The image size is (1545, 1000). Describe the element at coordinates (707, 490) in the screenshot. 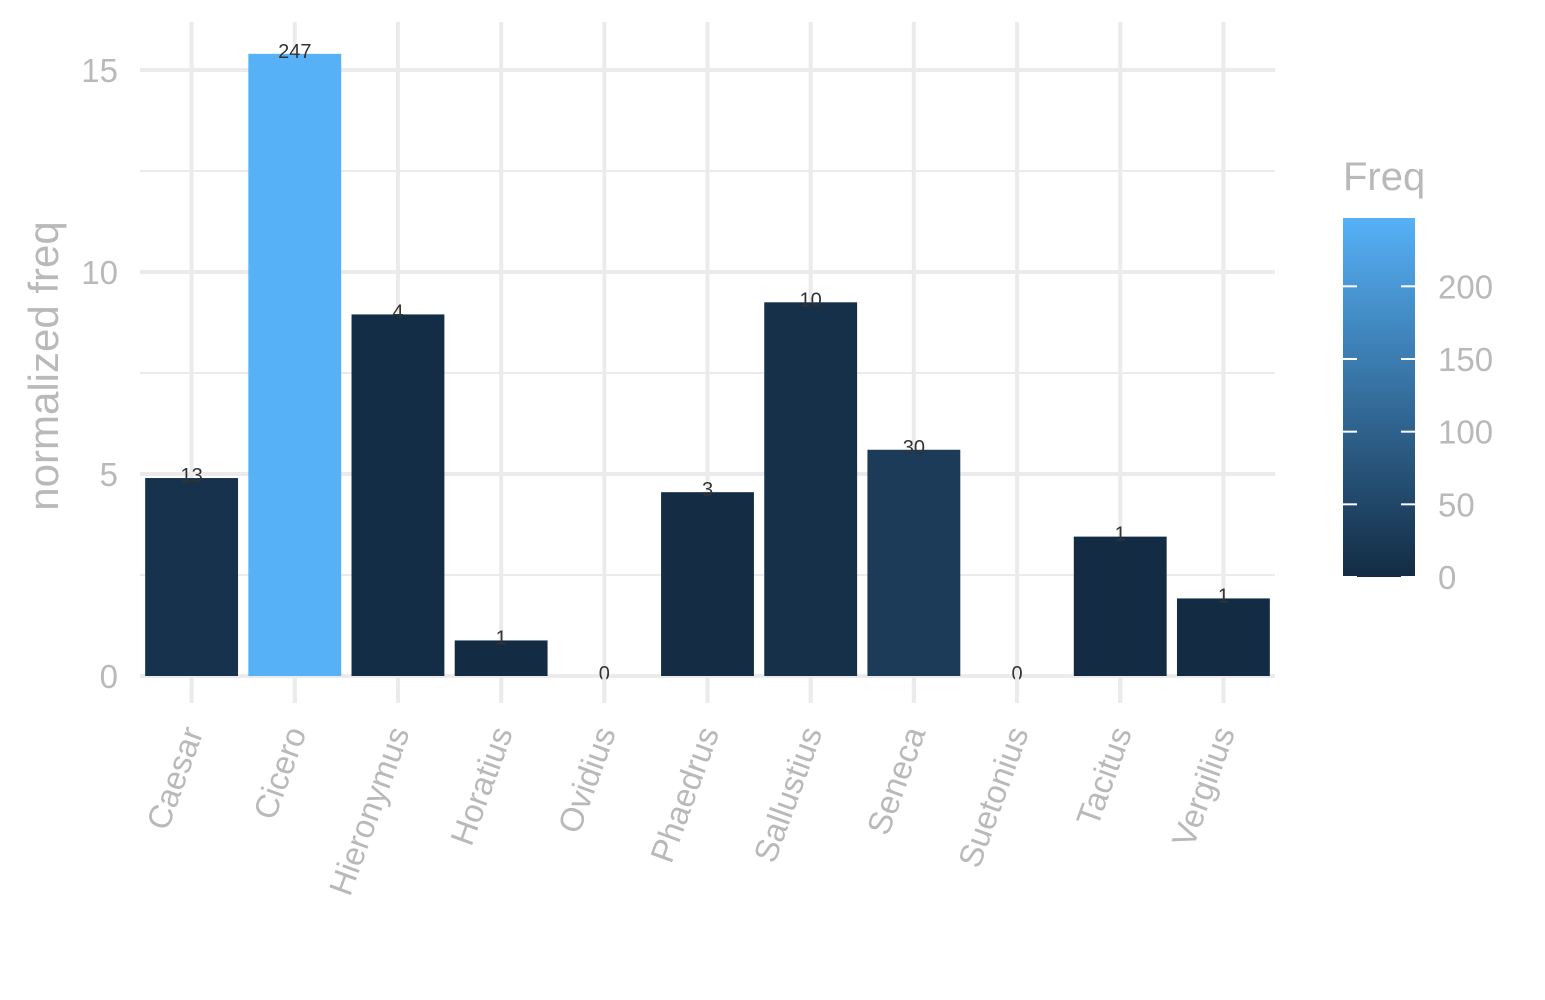

I see `bar-value-label: 3` at that location.